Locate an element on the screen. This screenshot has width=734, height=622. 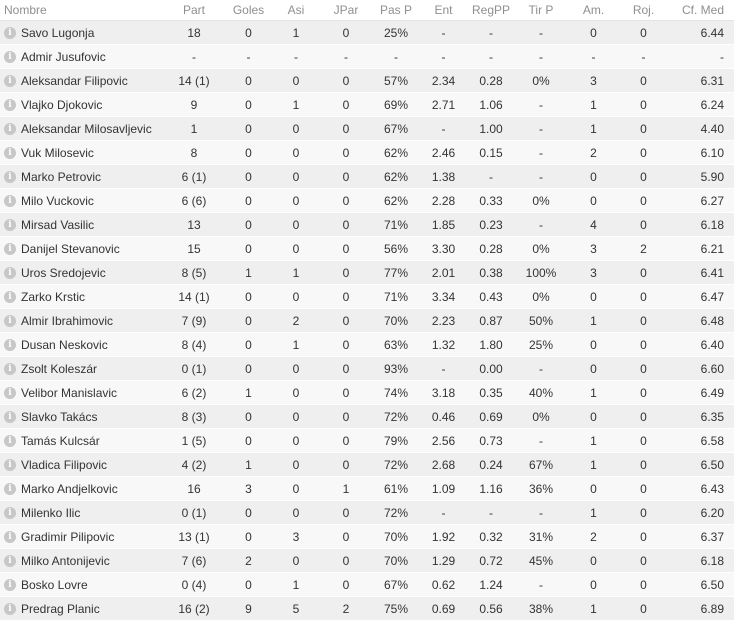
player-apps: 18 is located at coordinates (194, 33).